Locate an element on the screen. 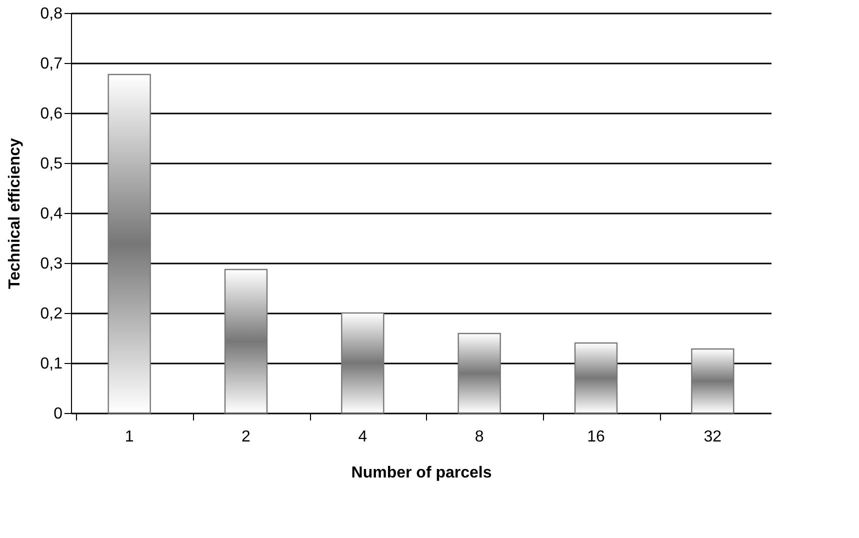 This screenshot has height=538, width=859. y-tick-label: 0,5 is located at coordinates (51, 164).